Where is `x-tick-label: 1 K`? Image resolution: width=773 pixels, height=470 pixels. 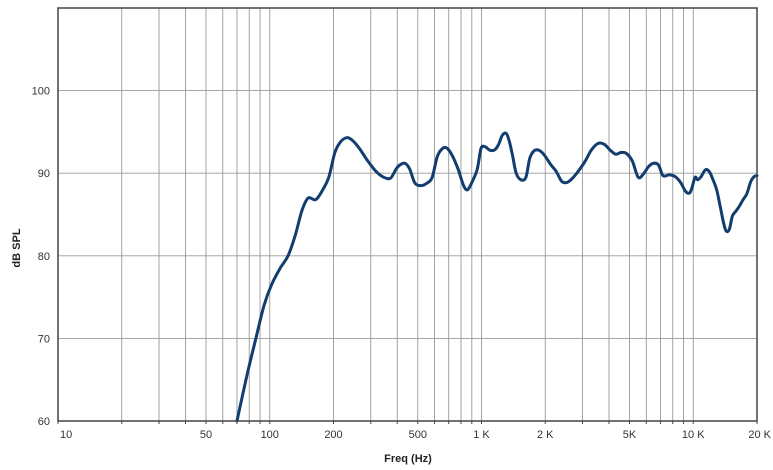 x-tick-label: 1 K is located at coordinates (481, 435).